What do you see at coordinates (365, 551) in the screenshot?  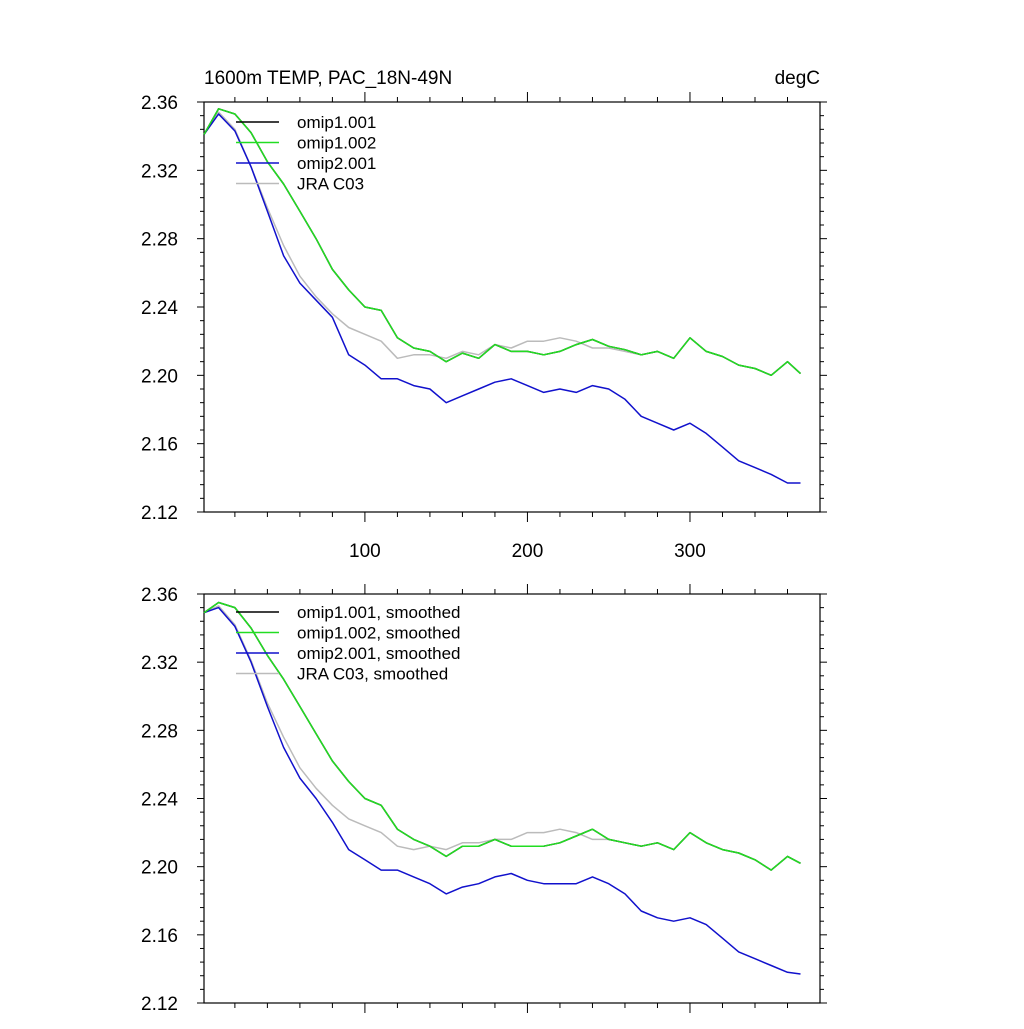 I see `x-tick-label: 100` at bounding box center [365, 551].